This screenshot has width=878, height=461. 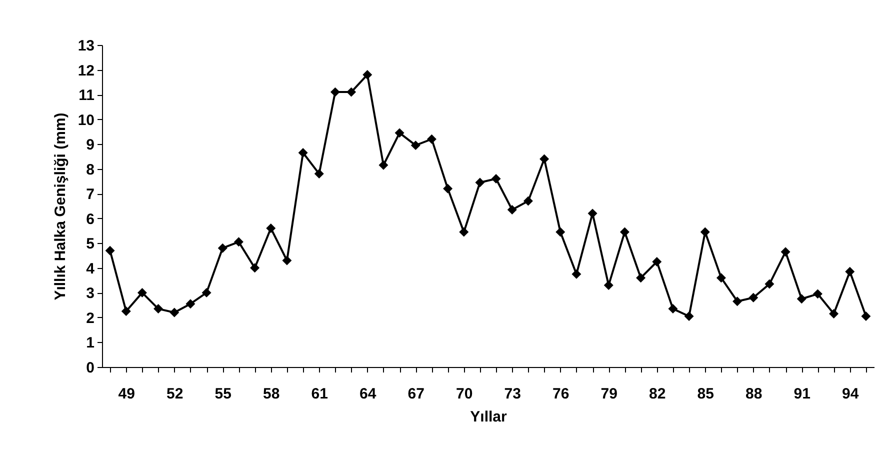 What do you see at coordinates (609, 394) in the screenshot?
I see `x-tick-label: 79` at bounding box center [609, 394].